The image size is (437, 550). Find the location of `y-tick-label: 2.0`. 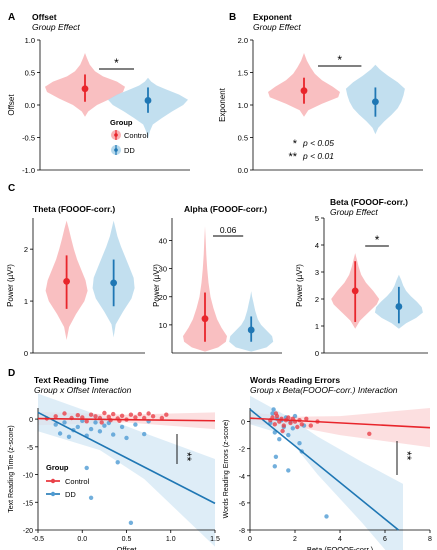

y-tick-label: 2.0 is located at coordinates (243, 40).